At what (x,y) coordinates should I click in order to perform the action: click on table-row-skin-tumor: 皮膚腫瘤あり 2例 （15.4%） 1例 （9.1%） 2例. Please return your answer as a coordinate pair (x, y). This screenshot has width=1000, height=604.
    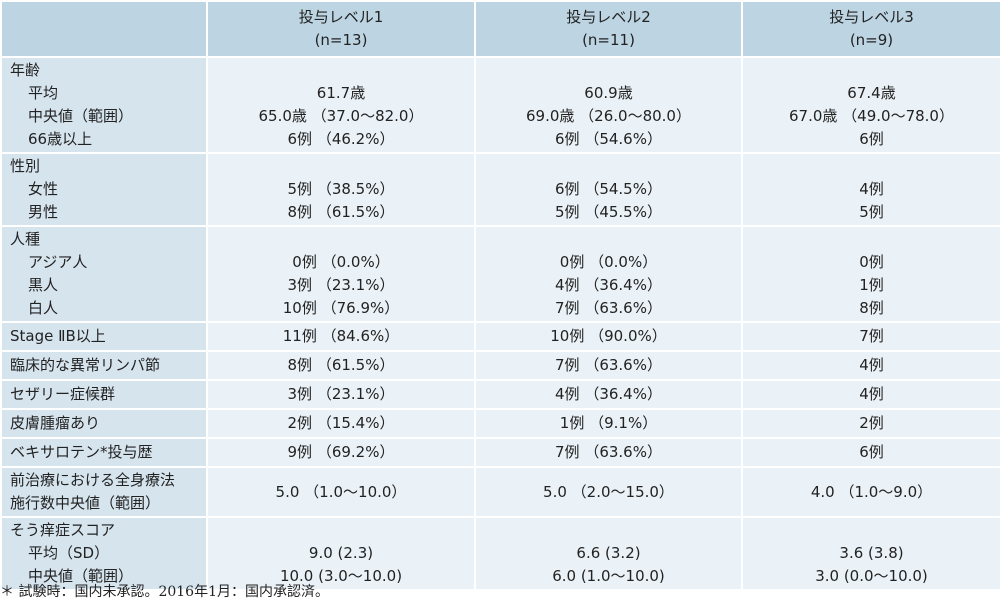
    Looking at the image, I should click on (500, 423).